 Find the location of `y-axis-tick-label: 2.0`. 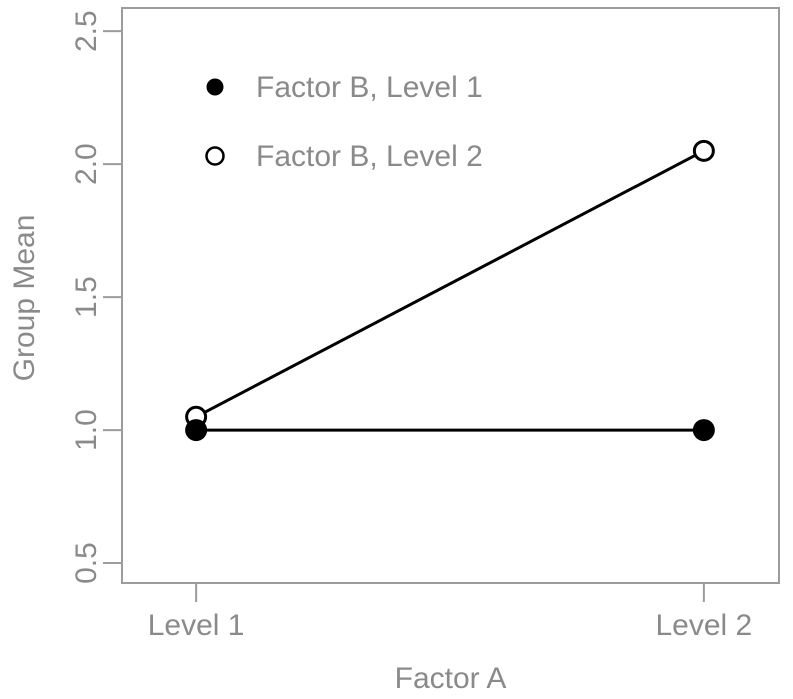

y-axis-tick-label: 2.0 is located at coordinates (86, 164).